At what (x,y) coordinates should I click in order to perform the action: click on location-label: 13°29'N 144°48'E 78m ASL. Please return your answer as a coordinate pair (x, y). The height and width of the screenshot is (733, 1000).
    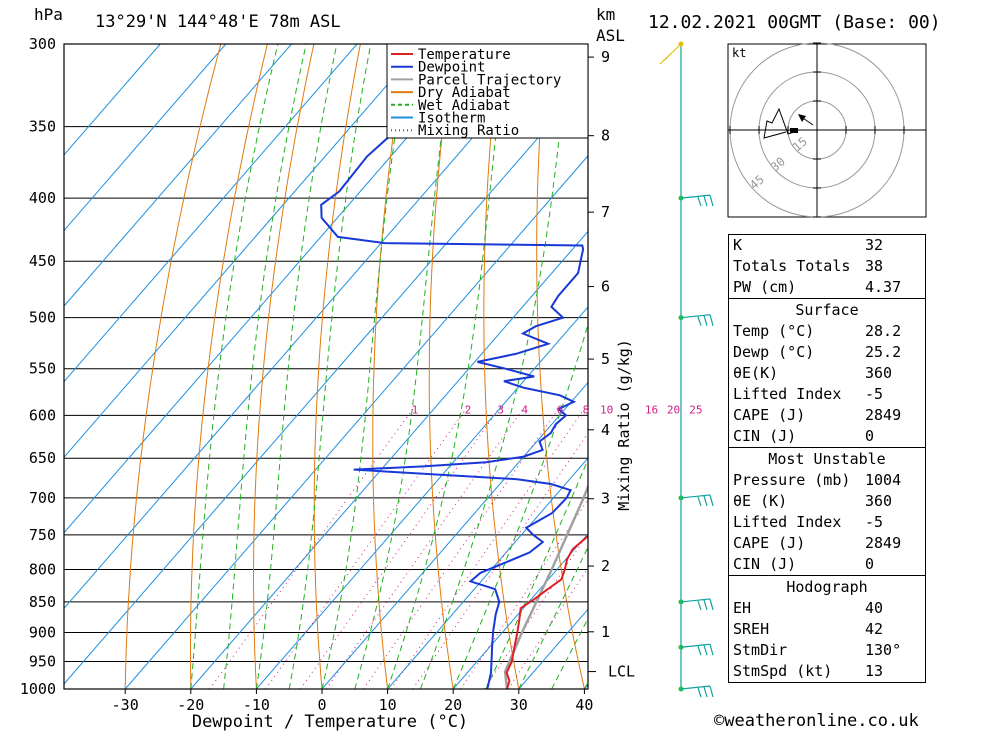
    Looking at the image, I should click on (218, 22).